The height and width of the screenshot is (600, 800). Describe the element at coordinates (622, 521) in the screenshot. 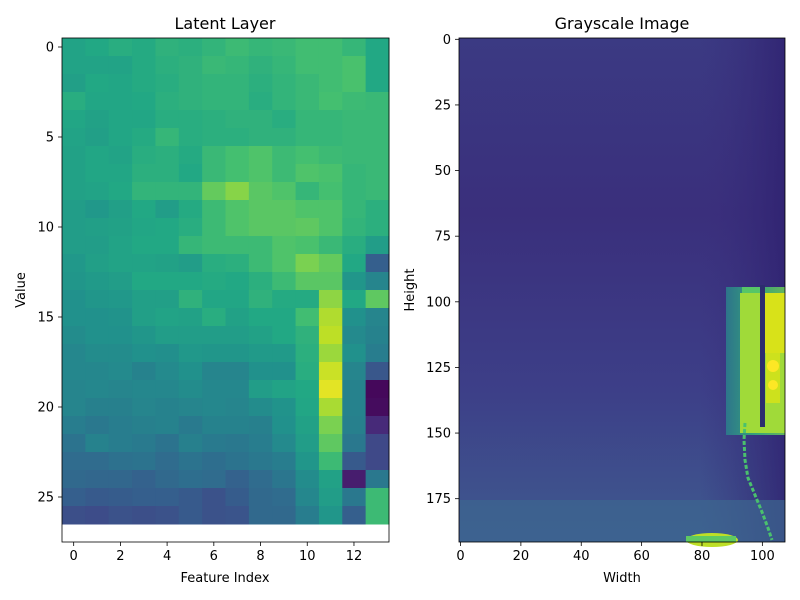

I see `image-floor-band` at that location.